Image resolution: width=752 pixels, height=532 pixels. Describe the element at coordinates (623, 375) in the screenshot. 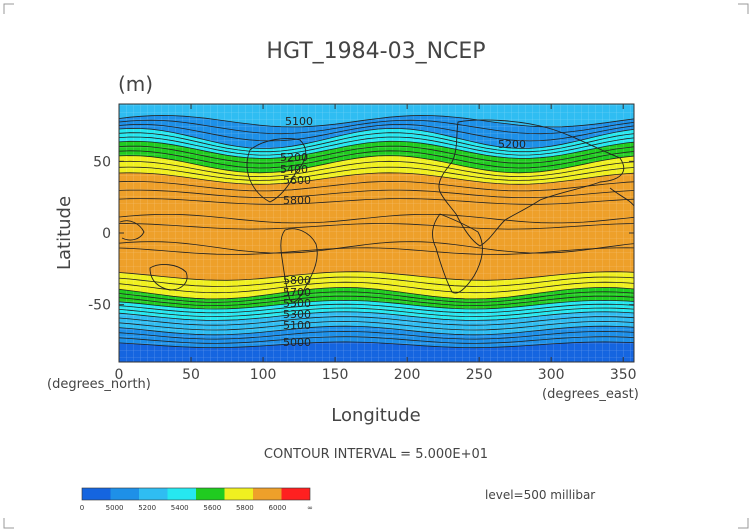

I see `x-tick-label: 350` at that location.